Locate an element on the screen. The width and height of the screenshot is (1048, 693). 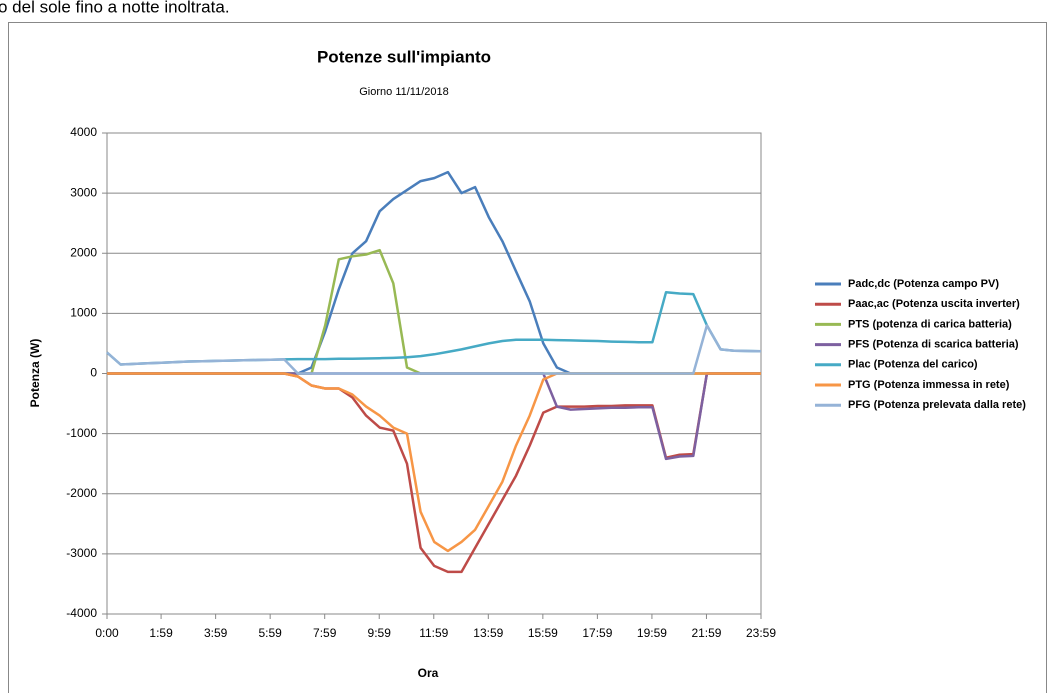
legend-label: PTG (Potenza immessa in rete) is located at coordinates (929, 385).